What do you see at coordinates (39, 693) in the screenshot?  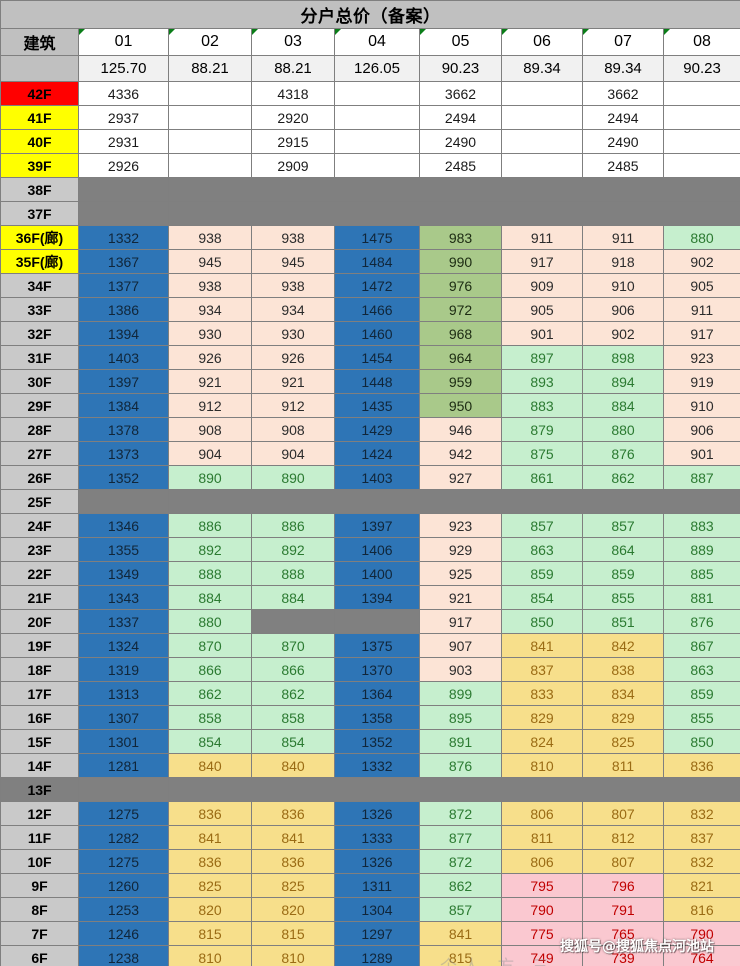 I see `floor-label-17F: 17F` at bounding box center [39, 693].